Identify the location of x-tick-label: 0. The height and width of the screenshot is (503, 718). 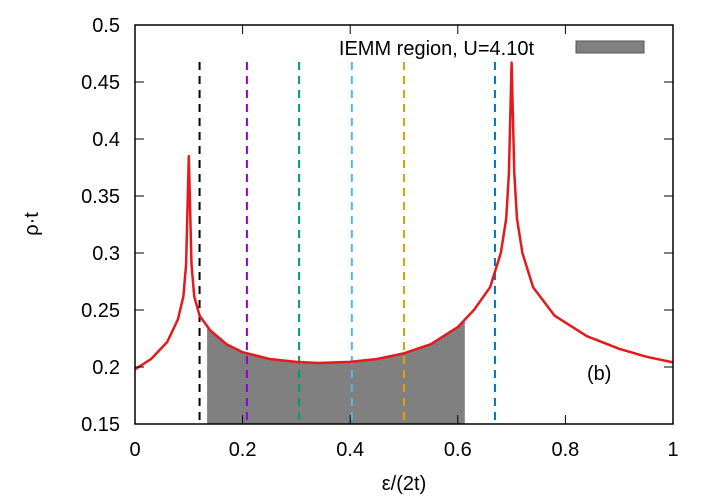
(134, 450).